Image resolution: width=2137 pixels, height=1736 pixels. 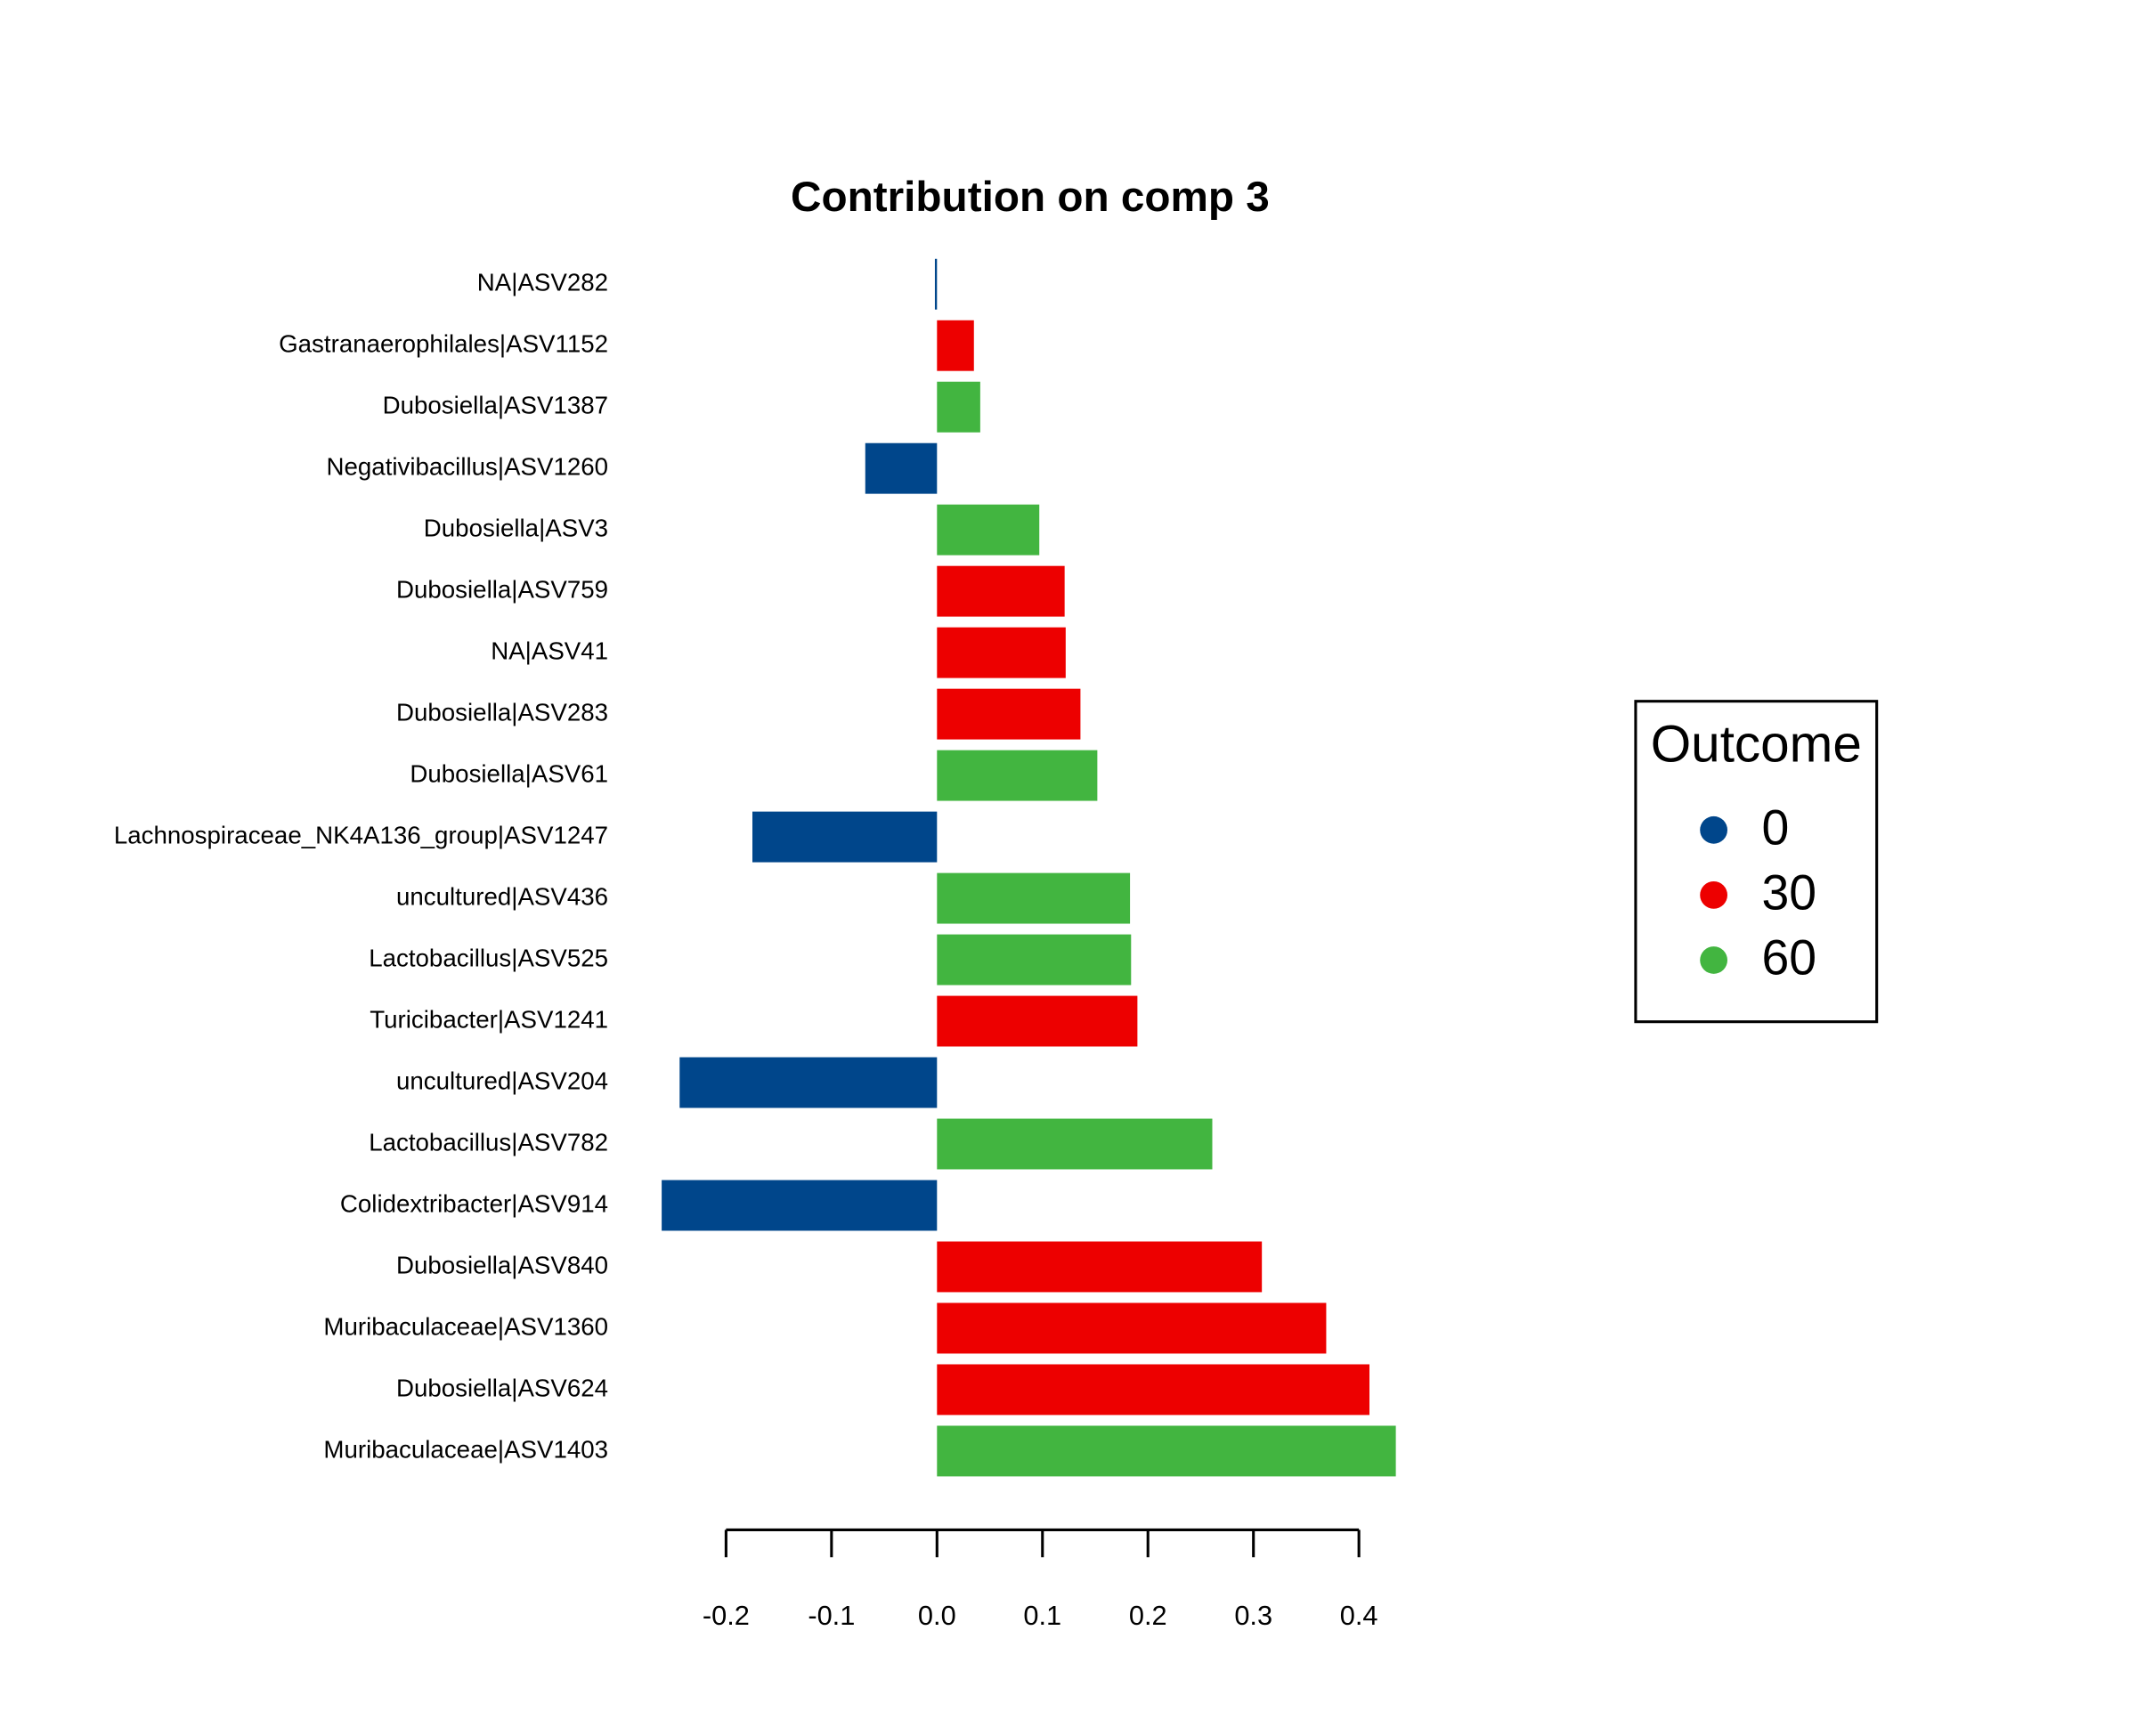 I want to click on x-tick-label: 0.3, so click(x=1253, y=1615).